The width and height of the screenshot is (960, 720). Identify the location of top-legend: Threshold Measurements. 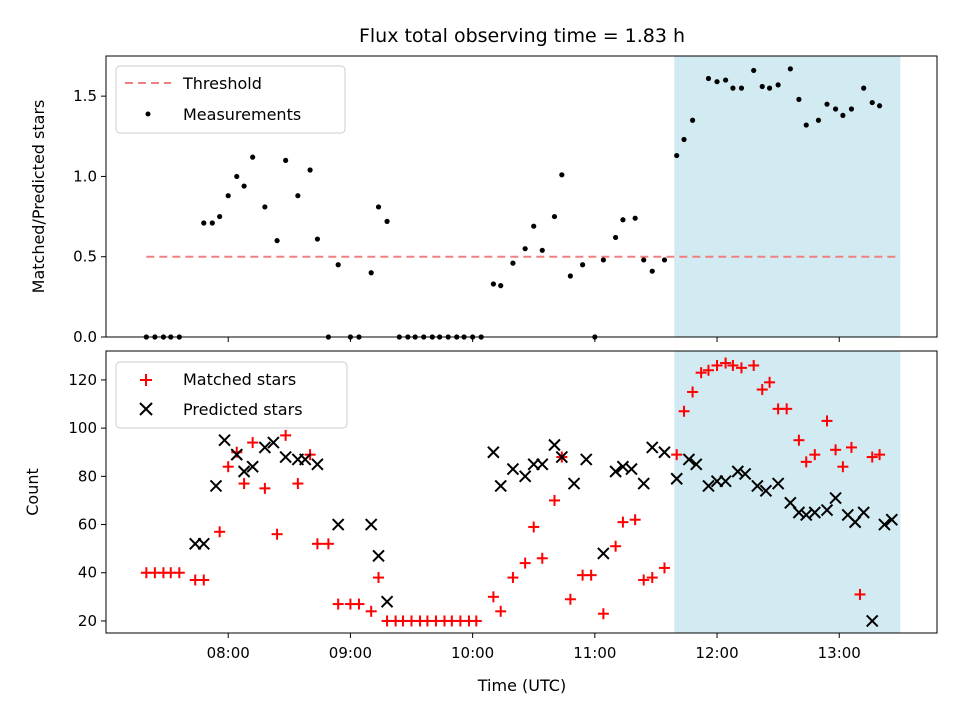
(230, 99).